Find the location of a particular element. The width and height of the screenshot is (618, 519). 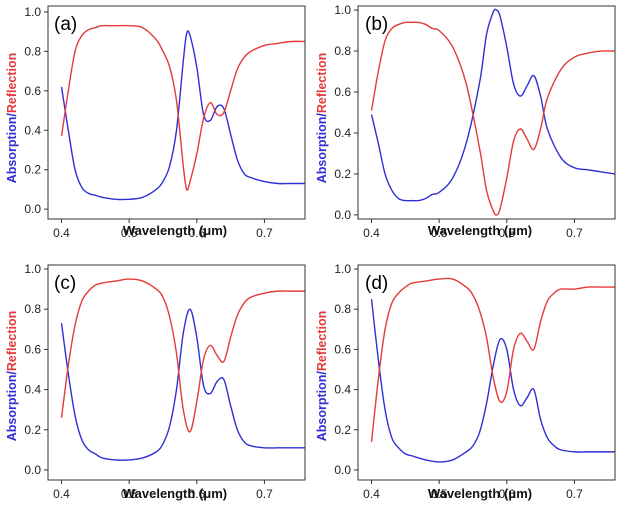

panel-label: (b) is located at coordinates (376, 24).